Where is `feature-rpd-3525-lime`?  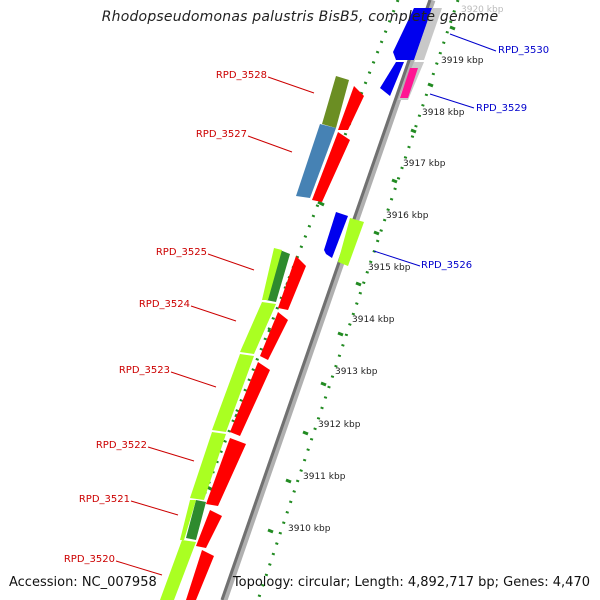
feature-rpd-3525-lime is located at coordinates (272, 274).